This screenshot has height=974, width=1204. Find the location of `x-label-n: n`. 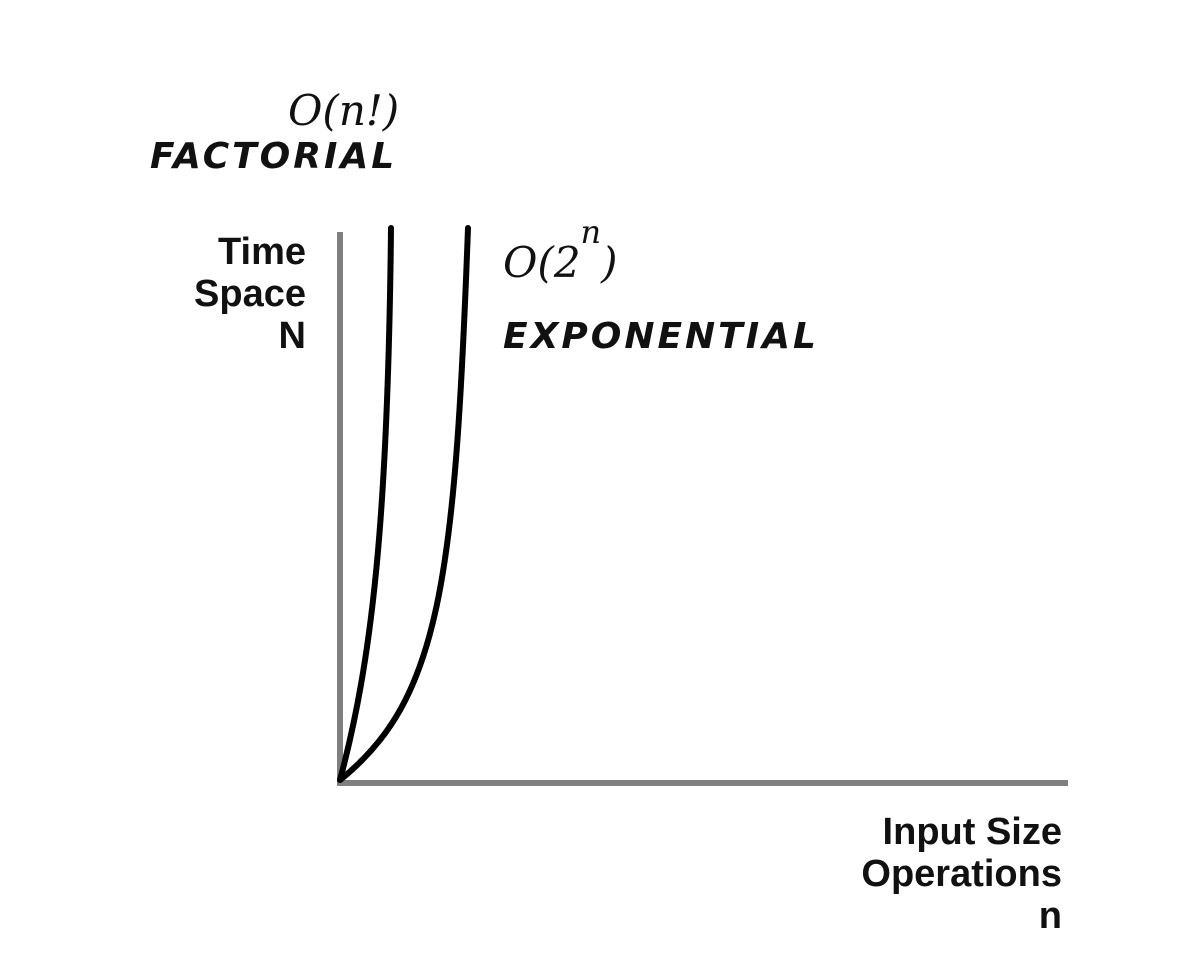

x-label-n: n is located at coordinates (1050, 916).